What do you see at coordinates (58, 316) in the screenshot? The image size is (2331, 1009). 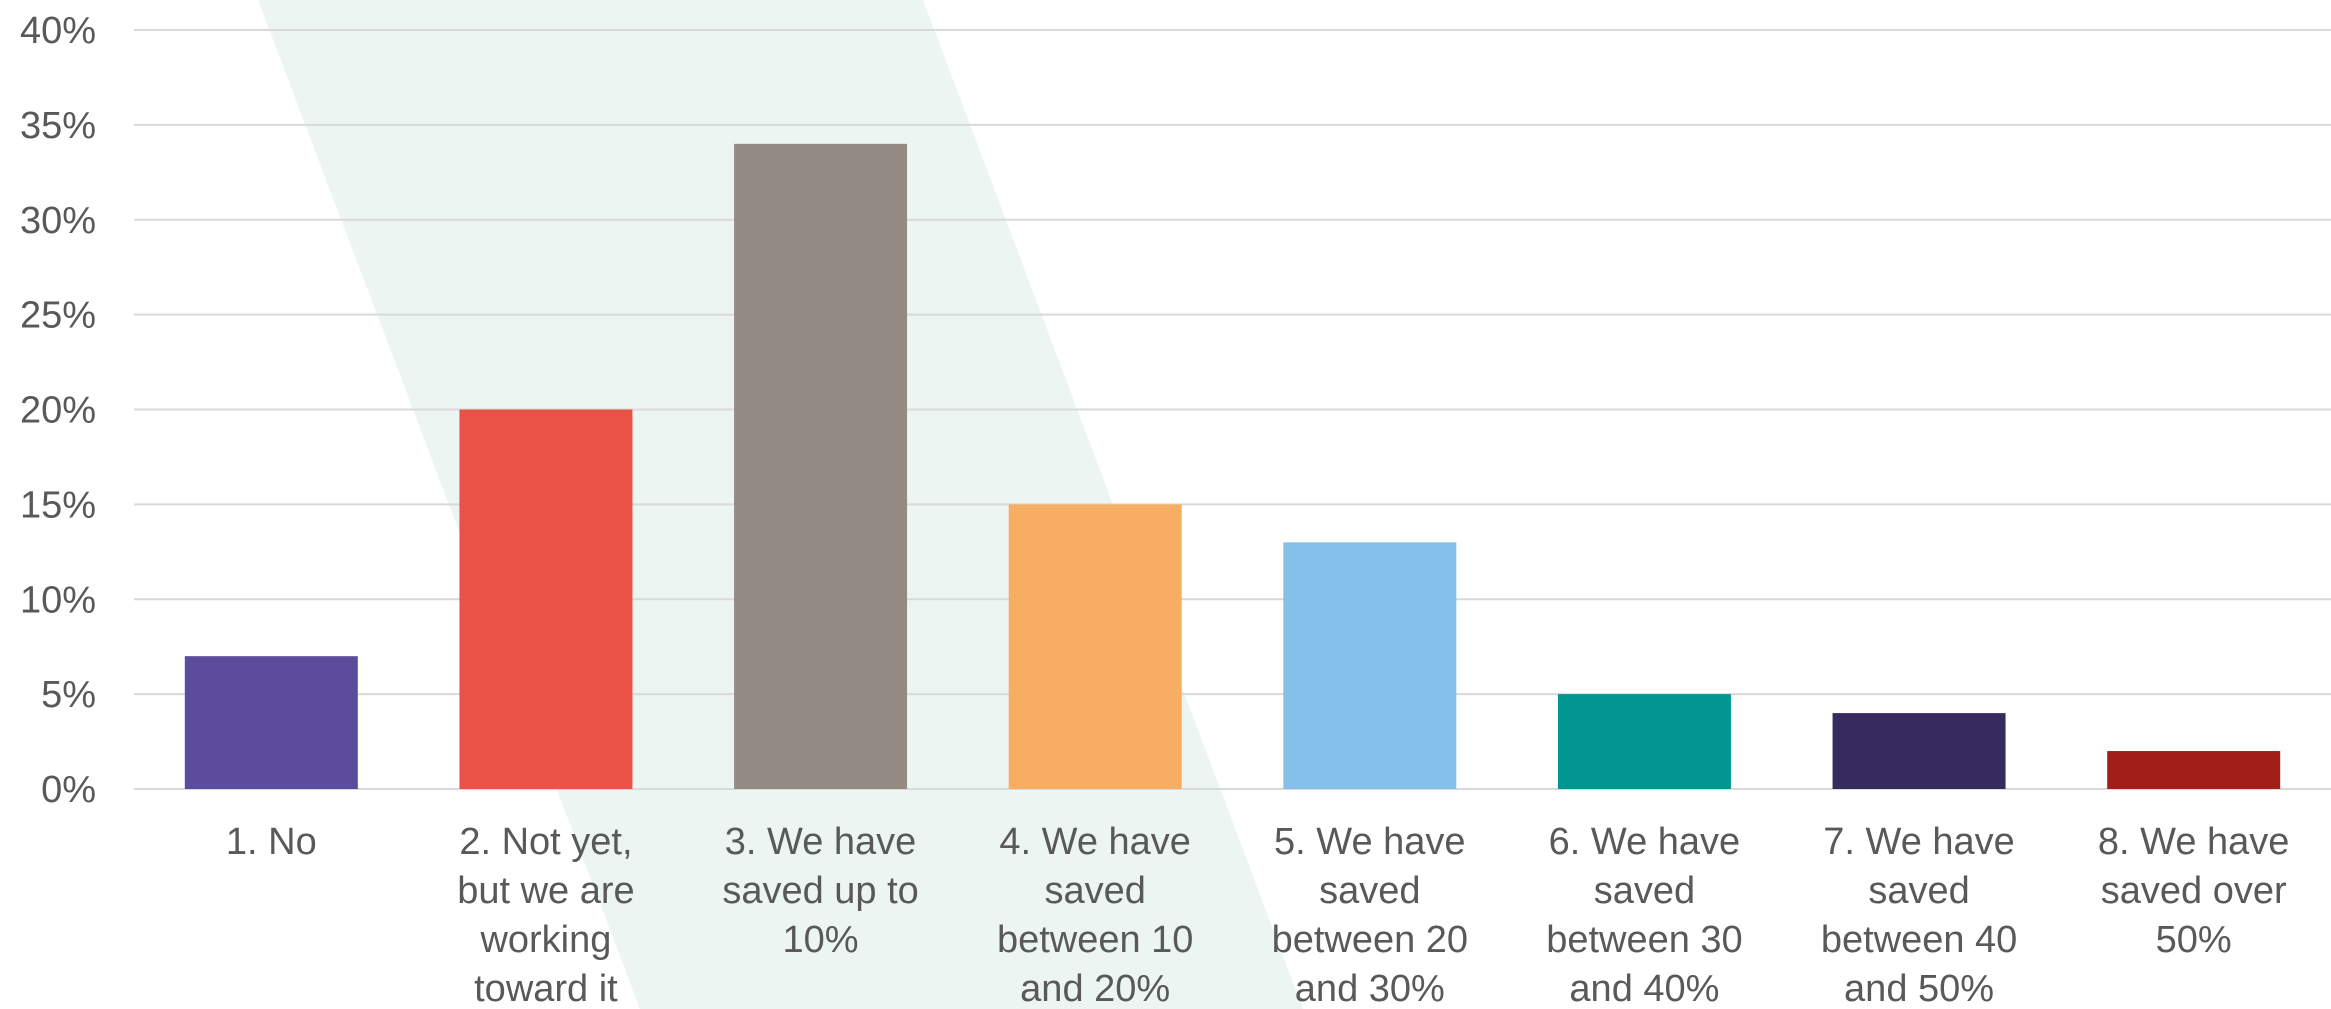 I see `y-tick-label: 25%` at bounding box center [58, 316].